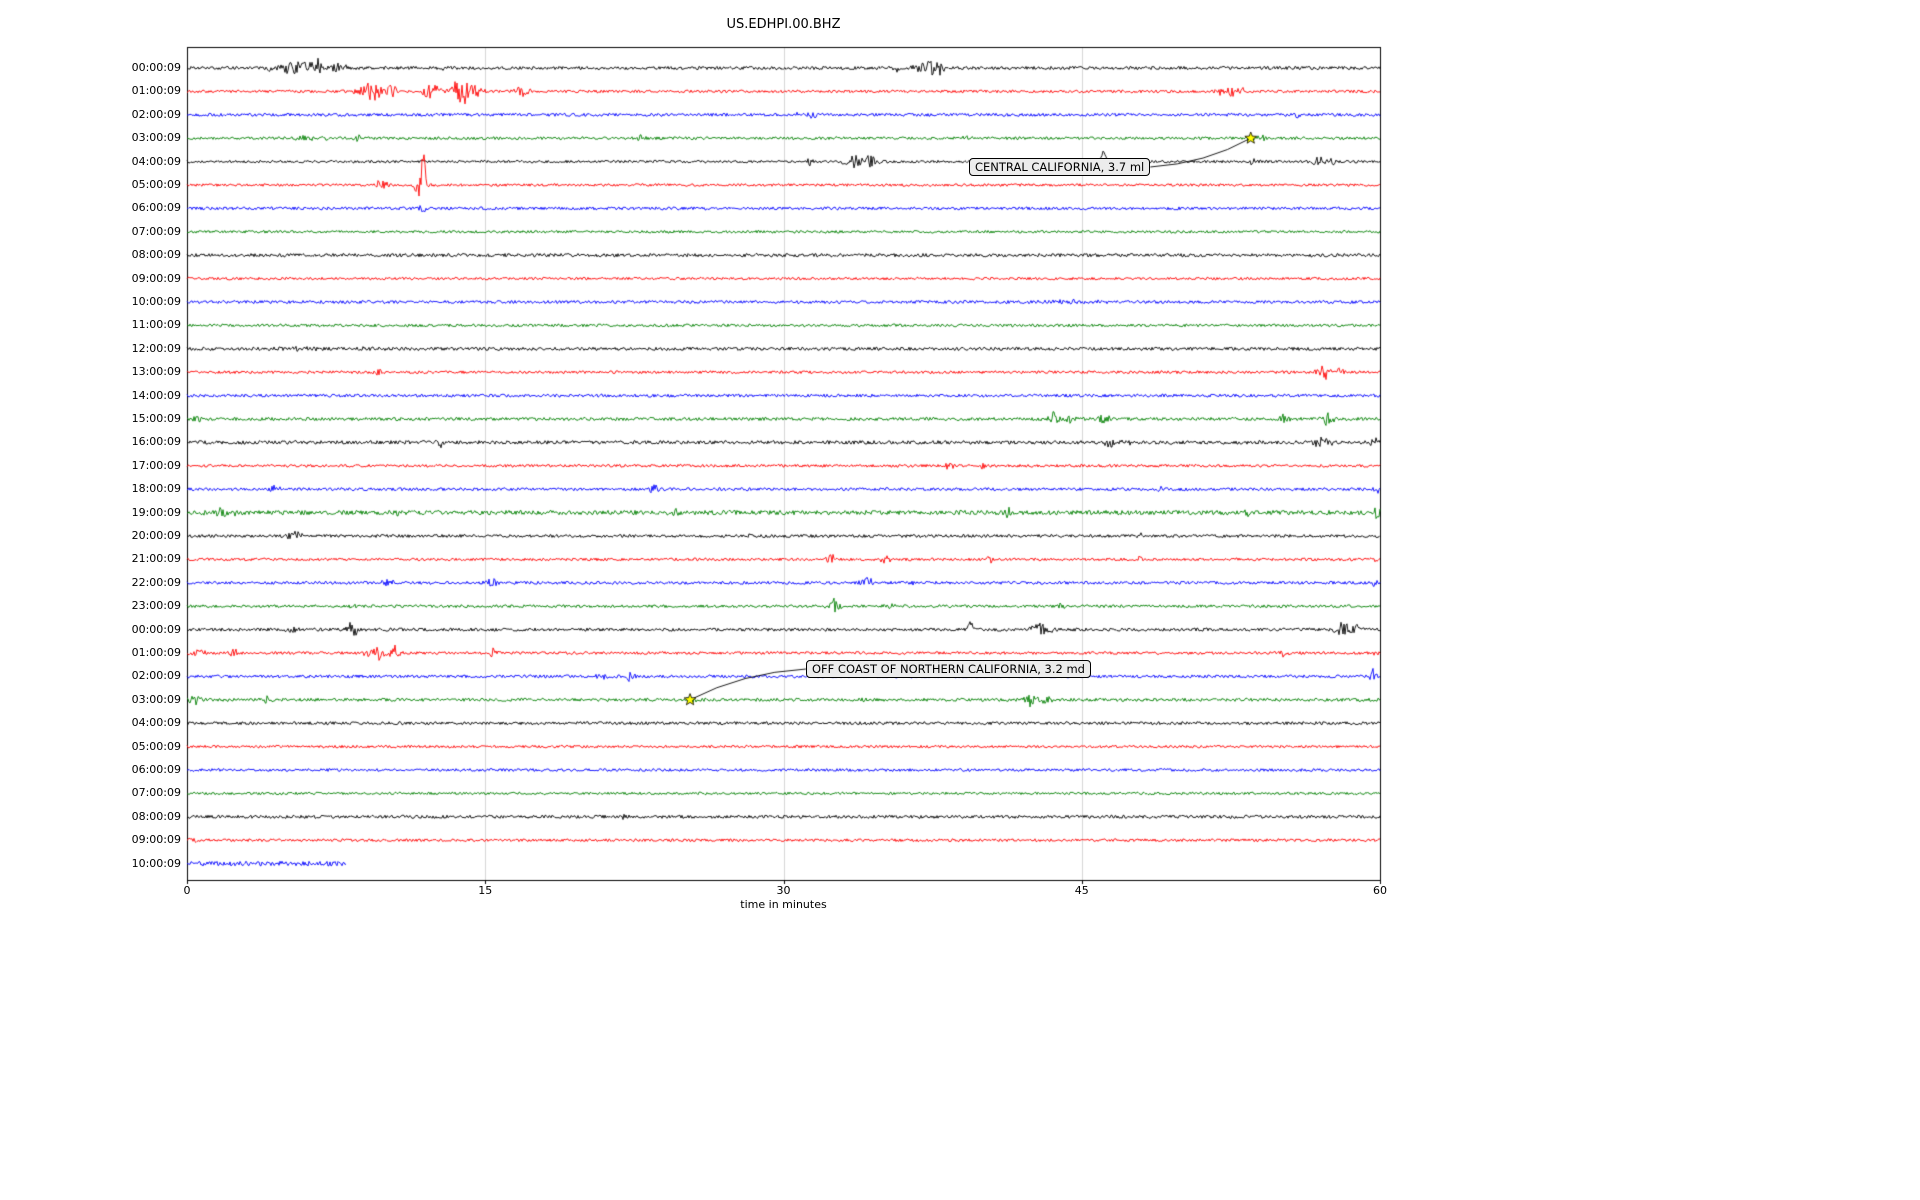 The image size is (1920, 1200). I want to click on annotation-off-coast-northern-california: OFF COAST OF NORTHERN CALIFORNIA, 3.2 md, so click(948, 669).